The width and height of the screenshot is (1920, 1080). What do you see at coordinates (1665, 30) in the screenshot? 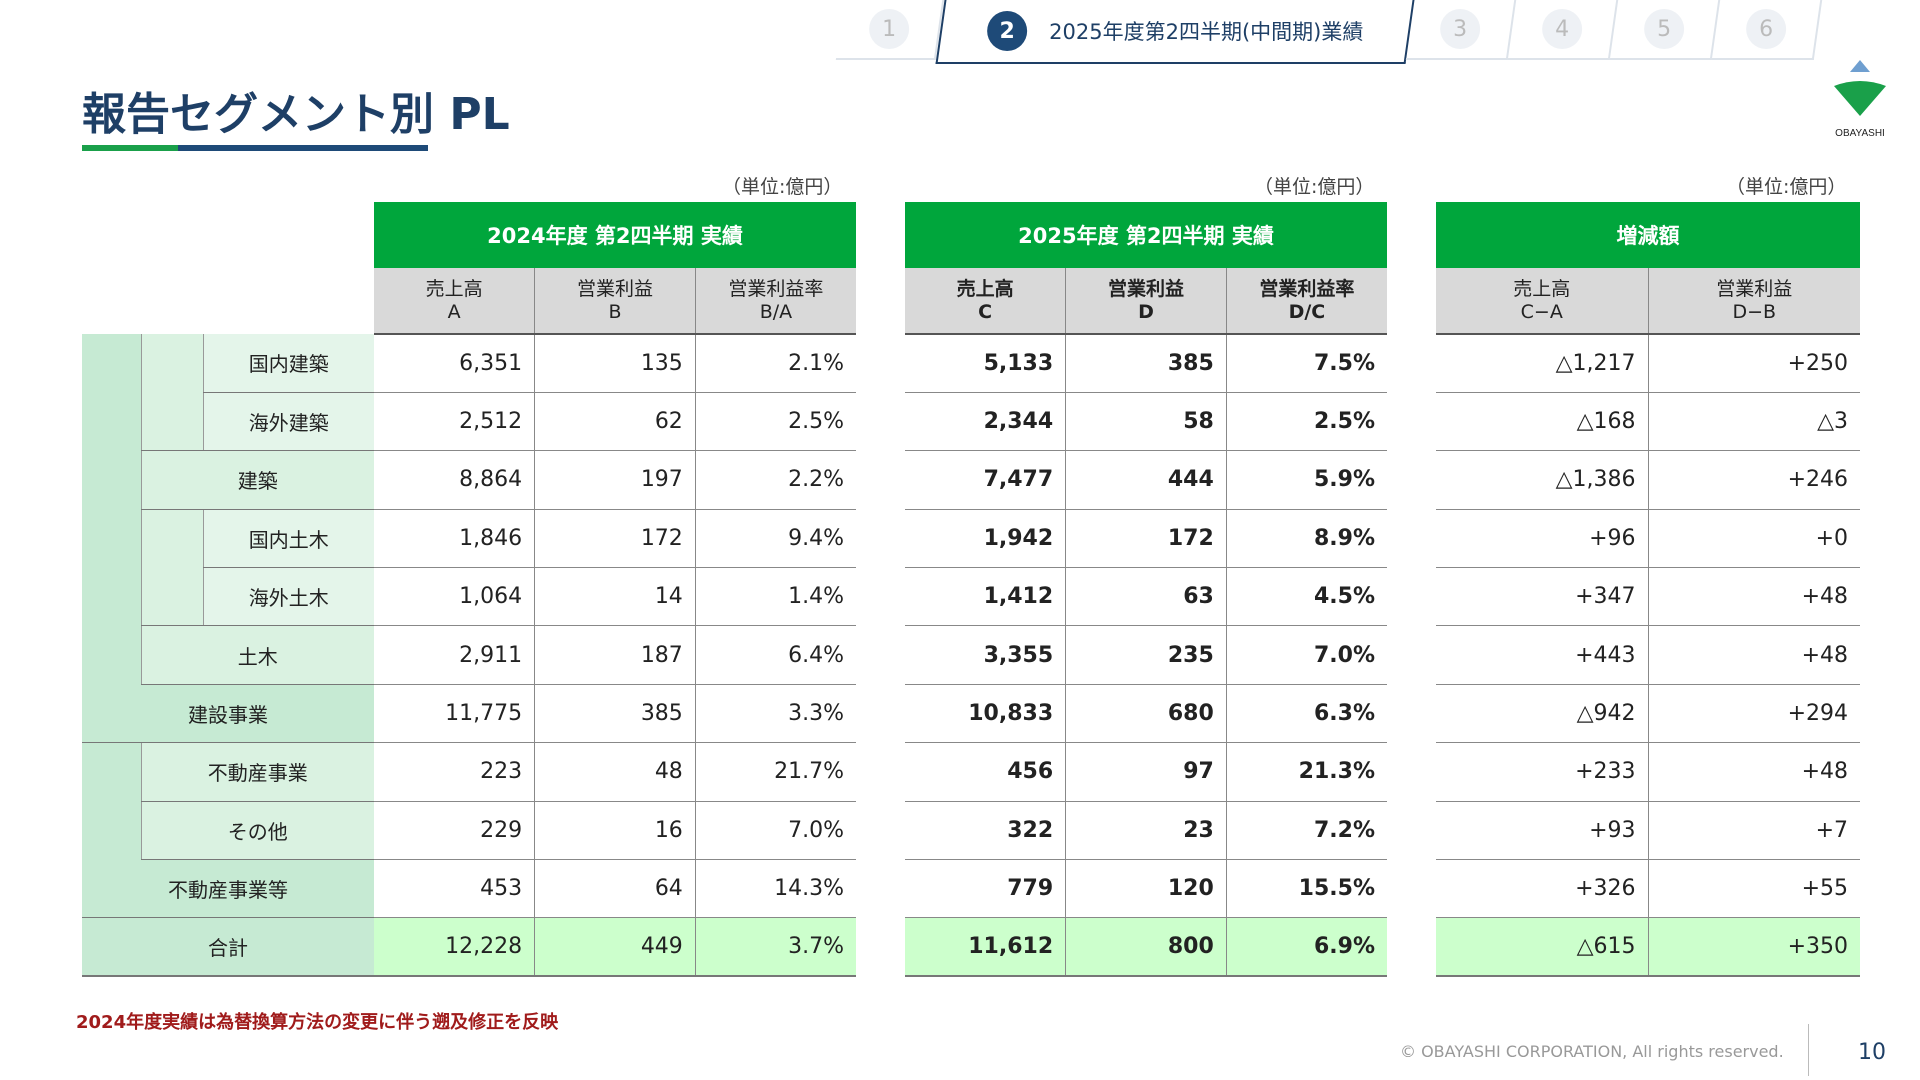
I see `tab-5: 5` at bounding box center [1665, 30].